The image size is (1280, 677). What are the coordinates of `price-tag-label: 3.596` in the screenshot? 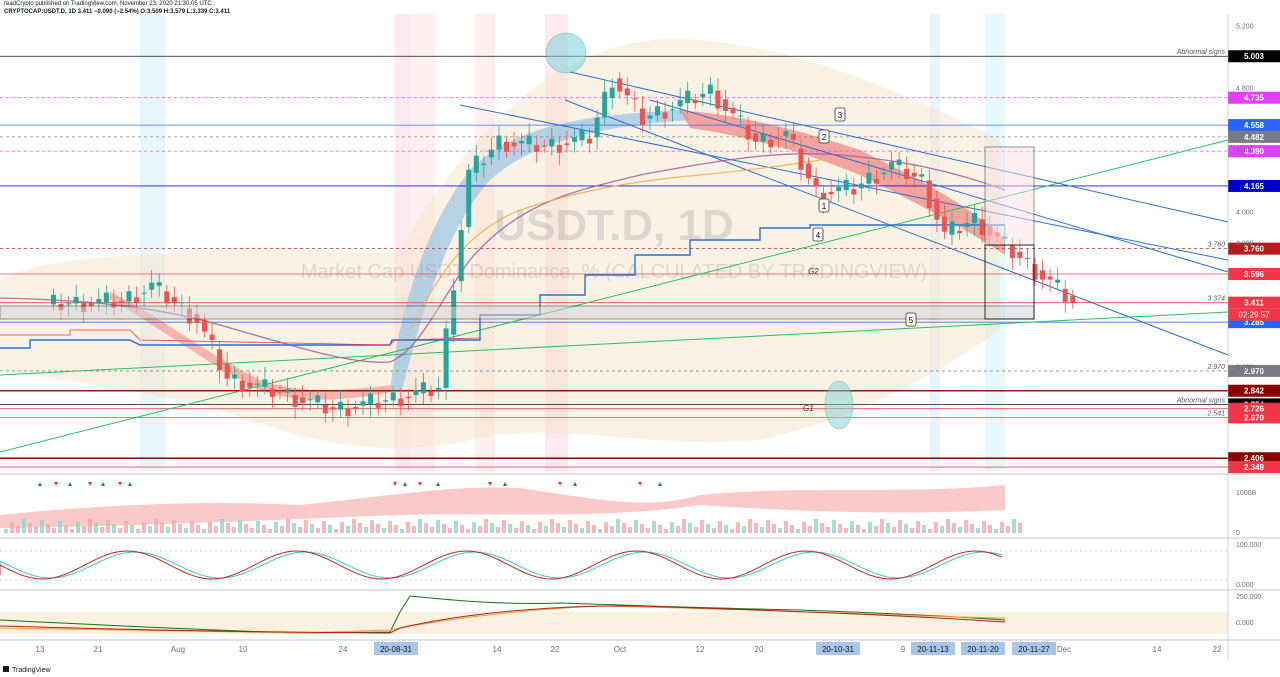 It's located at (1254, 274).